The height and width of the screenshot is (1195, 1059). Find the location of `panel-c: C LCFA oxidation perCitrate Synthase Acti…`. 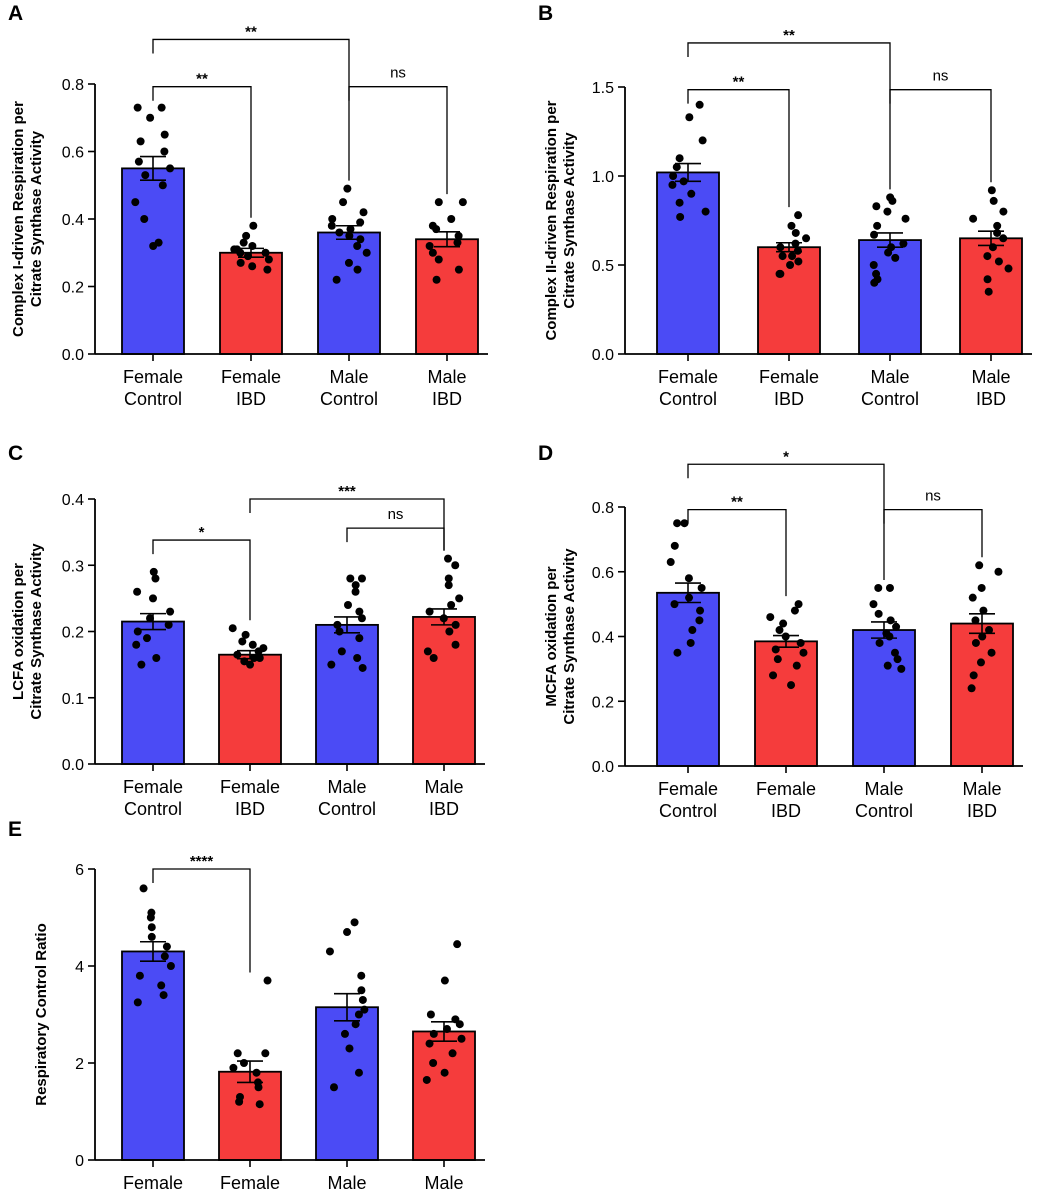

panel-c: C LCFA oxidation perCitrate Synthase Acti… is located at coordinates (246, 630).